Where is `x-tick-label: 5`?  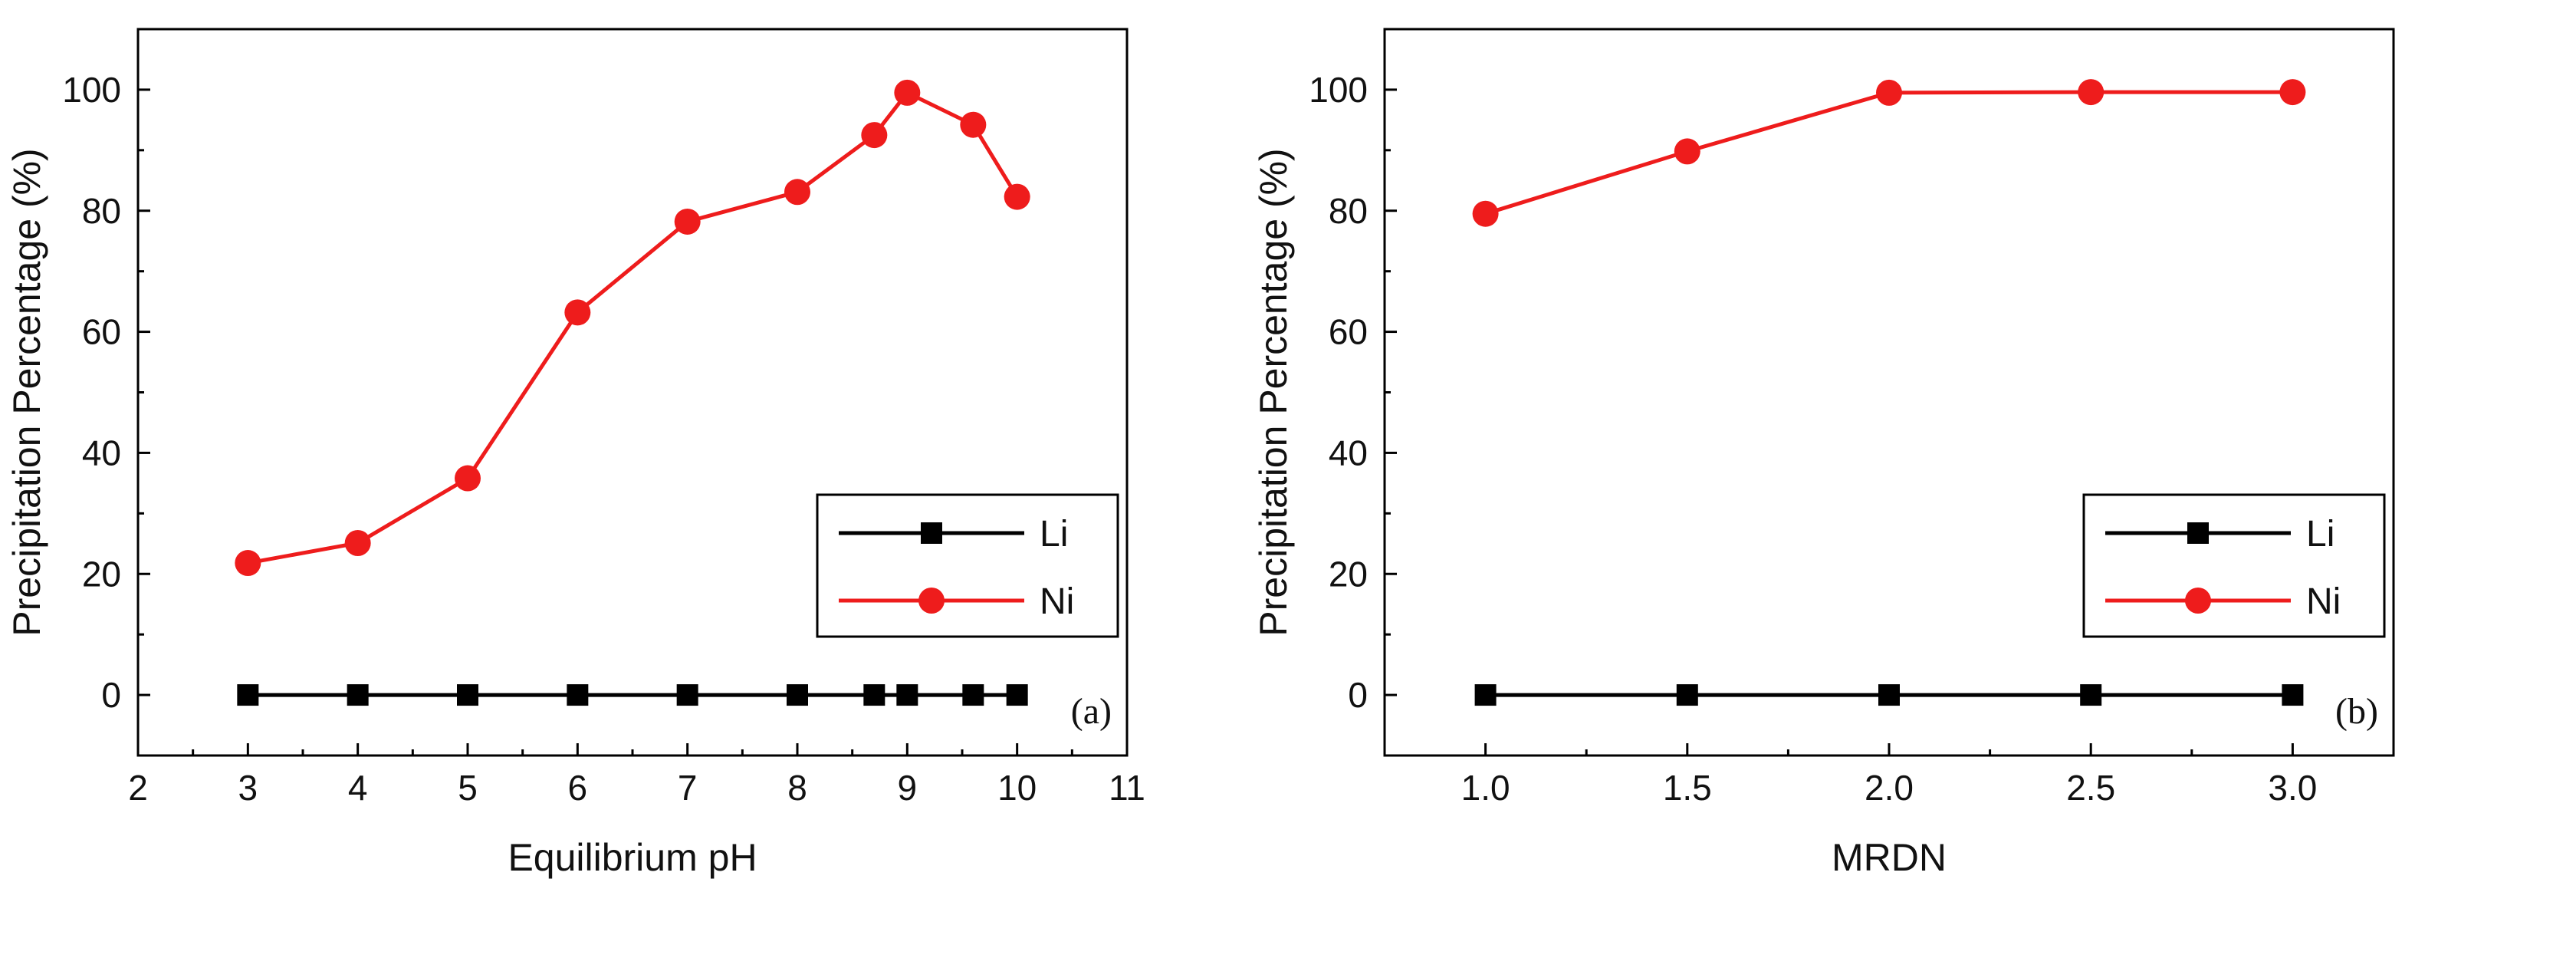 x-tick-label: 5 is located at coordinates (468, 788).